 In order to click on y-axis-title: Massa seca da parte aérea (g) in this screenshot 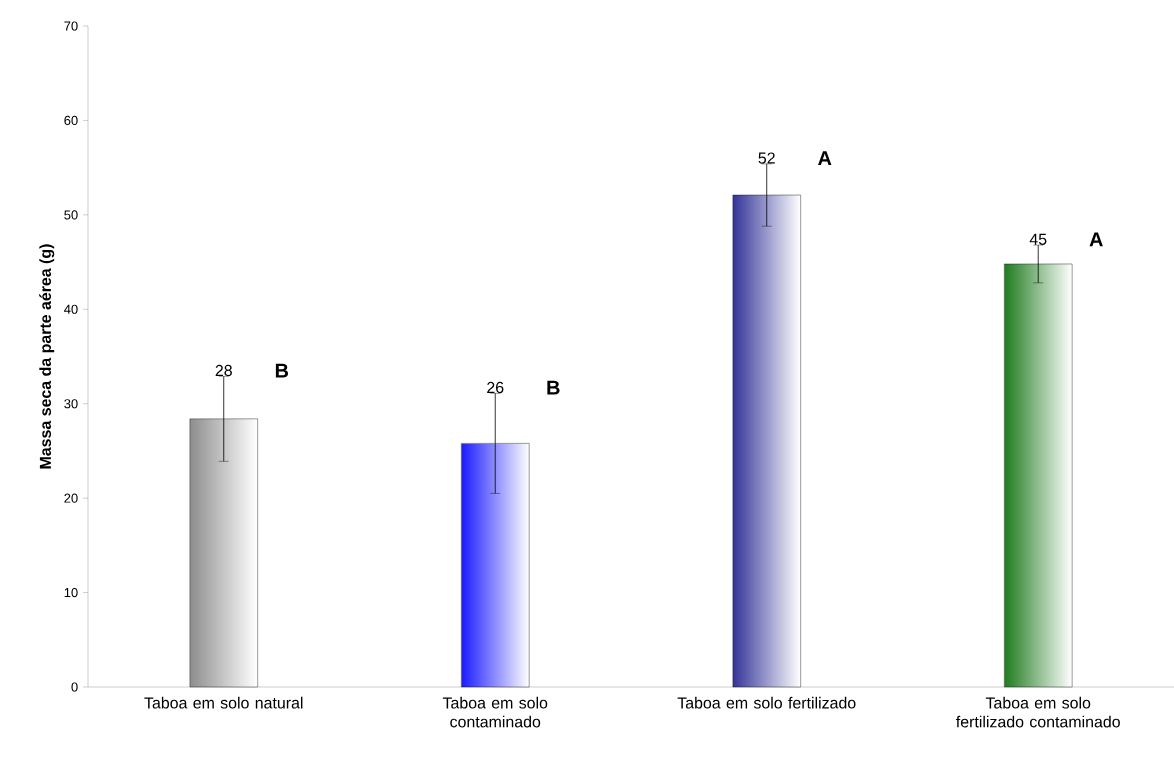, I will do `click(47, 356)`.